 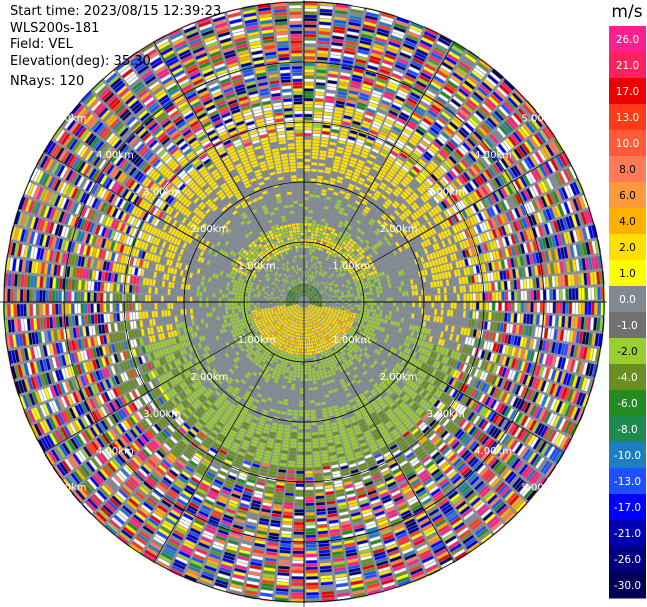 I want to click on colorbar-tick-label: 26.0, so click(x=627, y=40).